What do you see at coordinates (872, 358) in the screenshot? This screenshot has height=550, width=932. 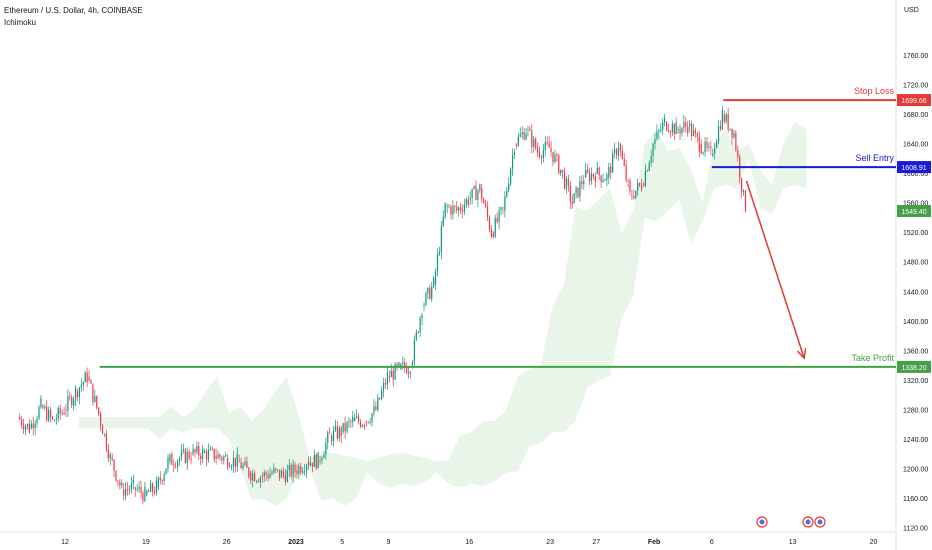 I see `level-name: Take Profit` at bounding box center [872, 358].